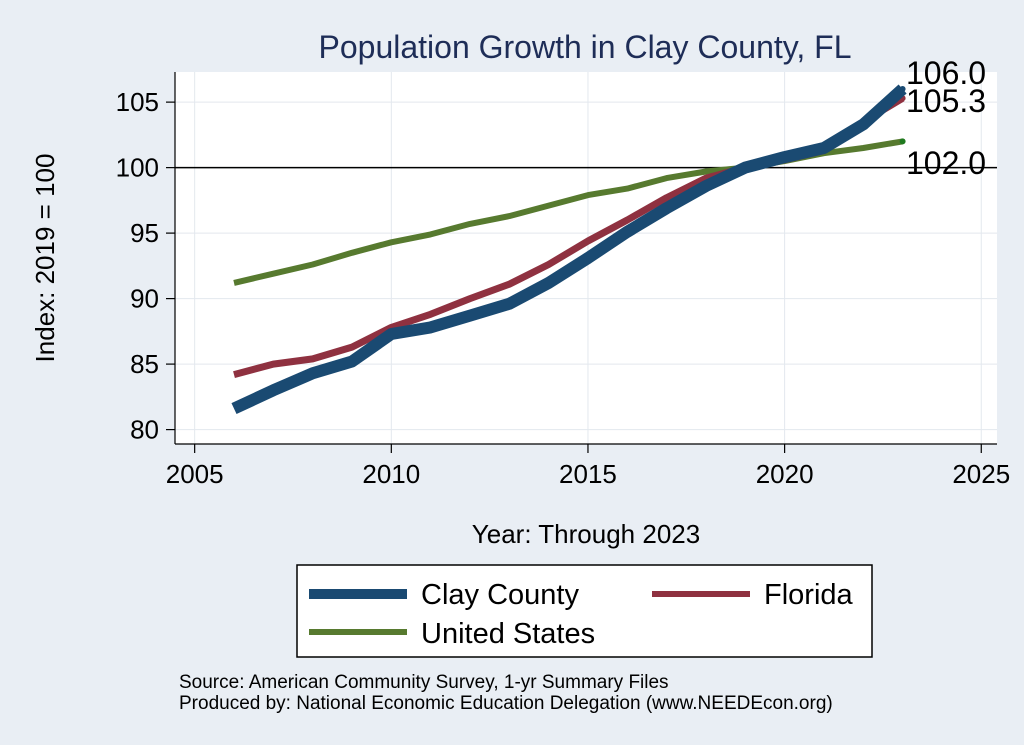  I want to click on x-axis-title: Year: Through 2023, so click(586, 534).